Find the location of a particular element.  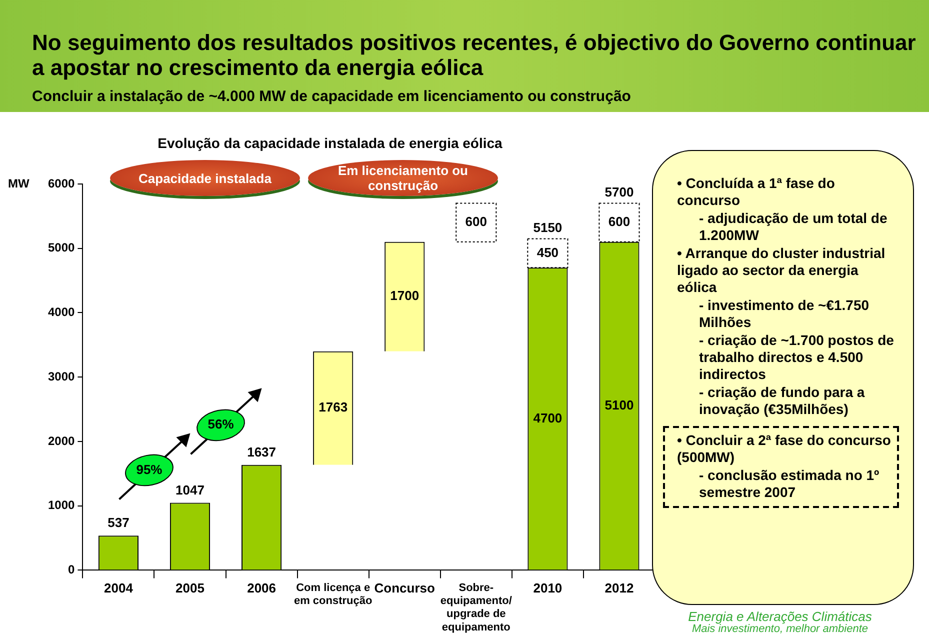

x-tick-label: Com licença e em construção is located at coordinates (333, 595).